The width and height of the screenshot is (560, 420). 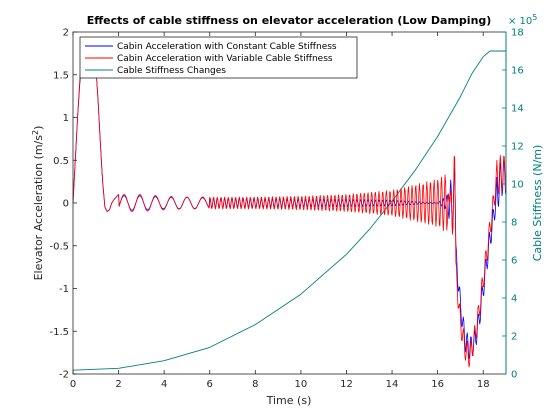 I want to click on y-left-tick-label: -1.5, so click(x=59, y=332).